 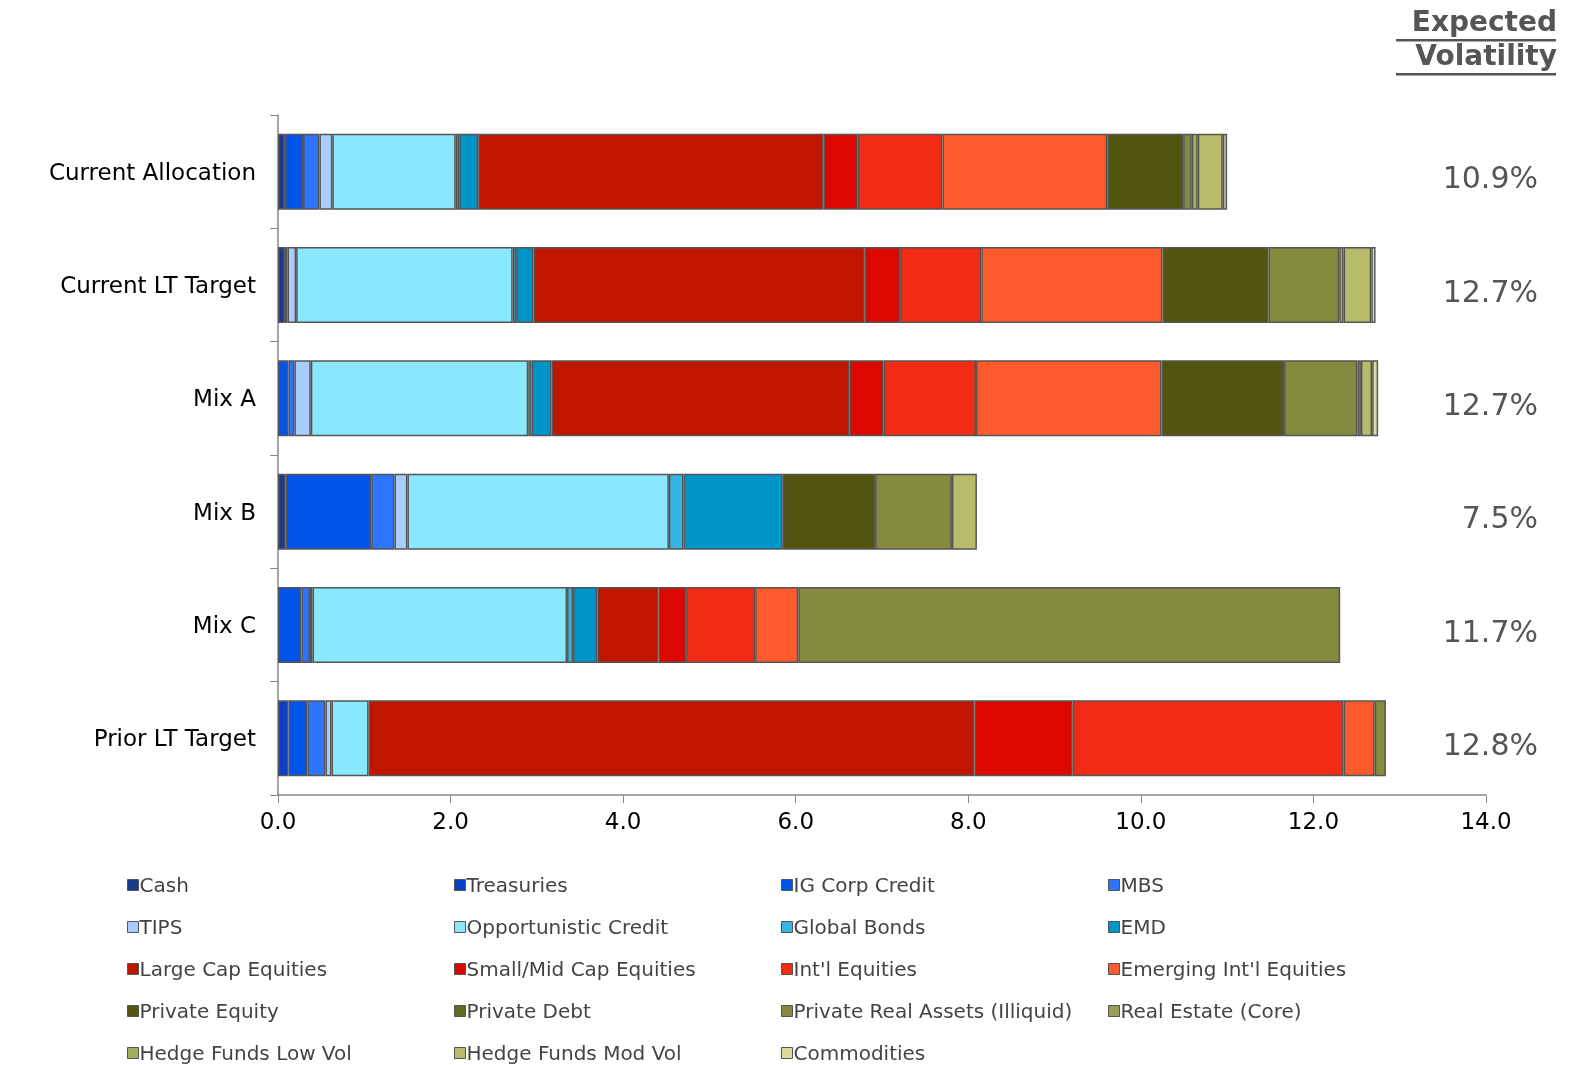 What do you see at coordinates (160, 927) in the screenshot?
I see `legend-label: TIPS` at bounding box center [160, 927].